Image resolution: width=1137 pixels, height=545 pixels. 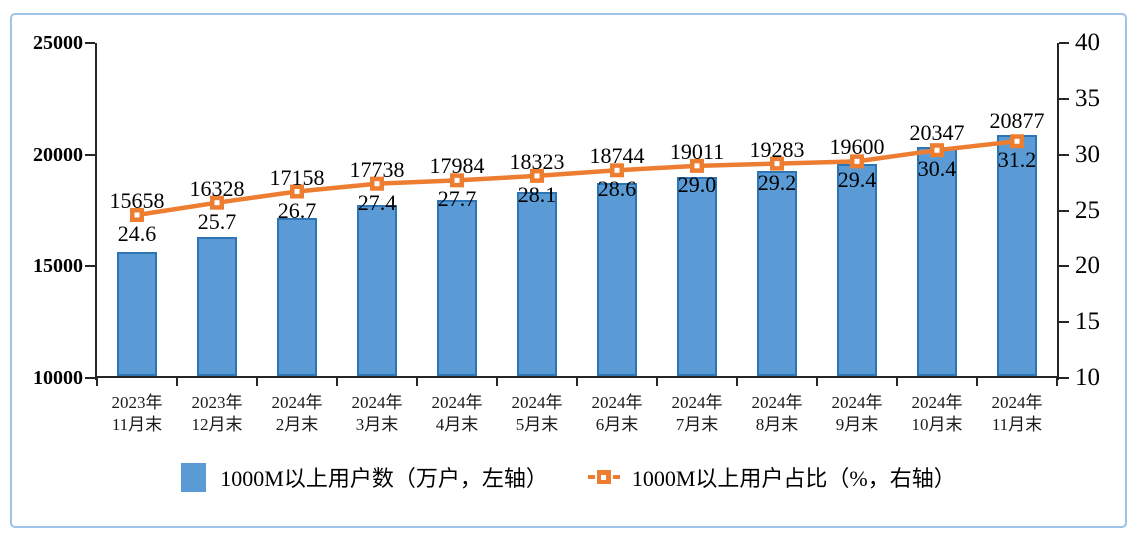 What do you see at coordinates (1017, 160) in the screenshot?
I see `line-value-label: 31.2` at bounding box center [1017, 160].